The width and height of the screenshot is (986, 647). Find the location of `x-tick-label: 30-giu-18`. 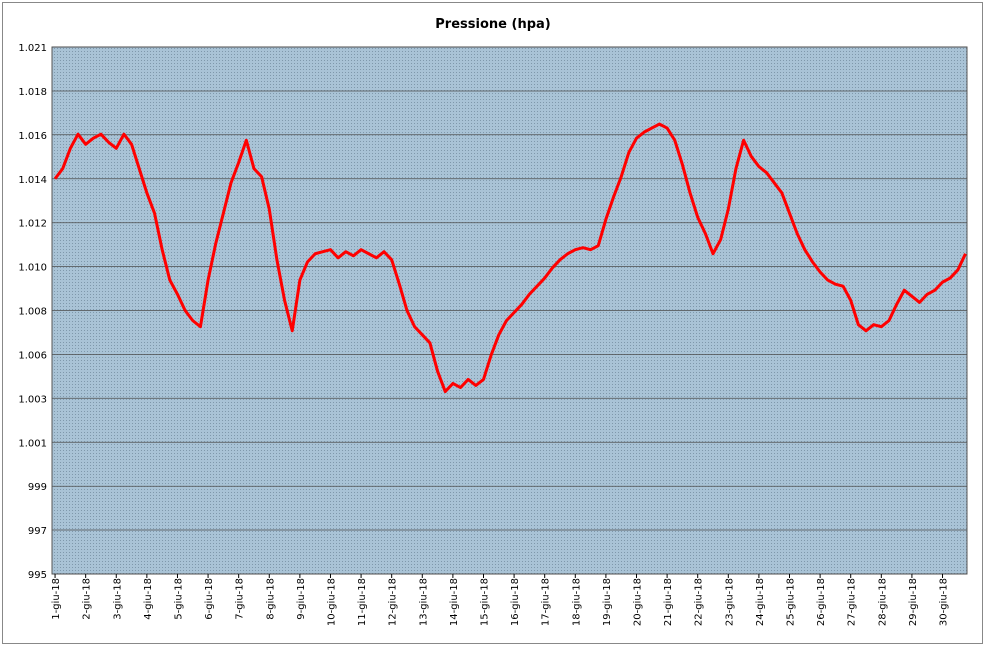

x-tick-label: 30-giu-18 is located at coordinates (944, 602).